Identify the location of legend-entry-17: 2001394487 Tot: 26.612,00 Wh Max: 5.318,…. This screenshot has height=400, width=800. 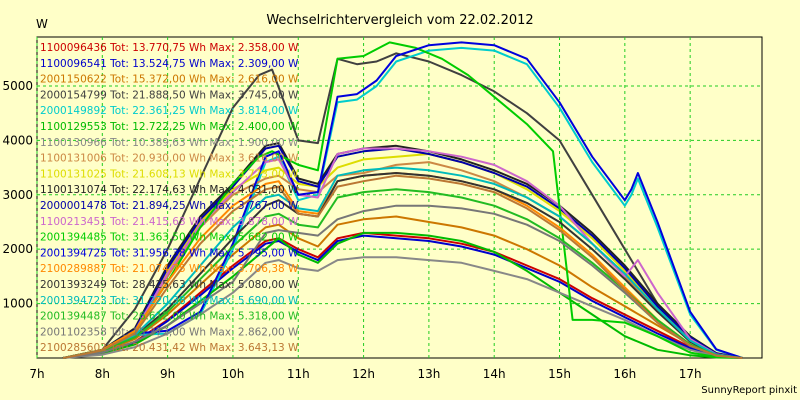
(169, 317).